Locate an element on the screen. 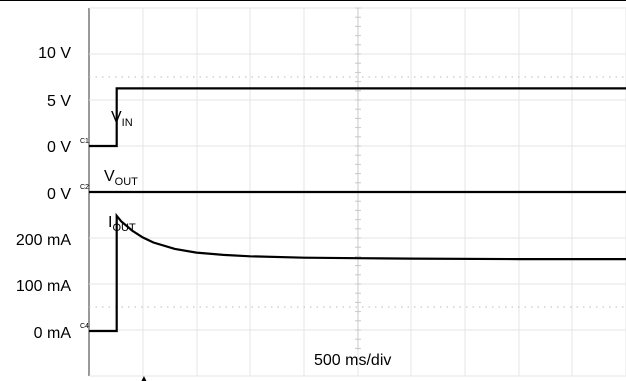 The width and height of the screenshot is (626, 381). series-label-iout: IOUT is located at coordinates (122, 224).